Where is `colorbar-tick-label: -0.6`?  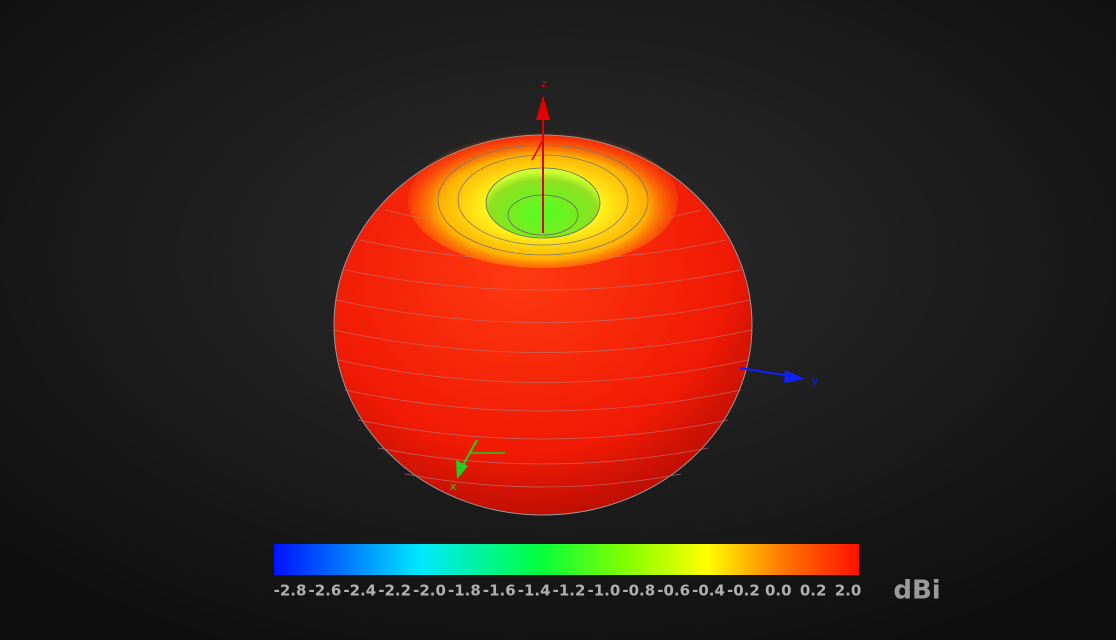 colorbar-tick-label: -0.6 is located at coordinates (673, 591).